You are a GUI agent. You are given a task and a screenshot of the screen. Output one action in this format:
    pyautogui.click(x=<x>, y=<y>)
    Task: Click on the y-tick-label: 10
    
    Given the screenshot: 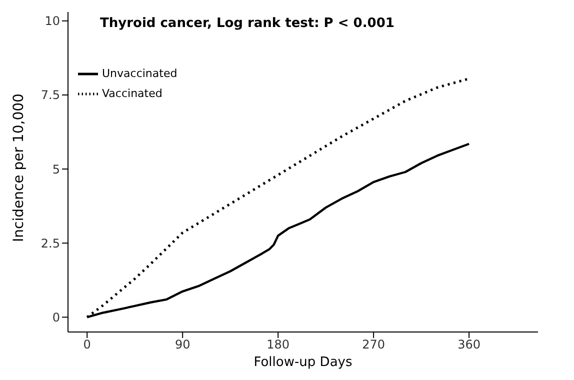 What is the action you would take?
    pyautogui.click(x=52, y=21)
    